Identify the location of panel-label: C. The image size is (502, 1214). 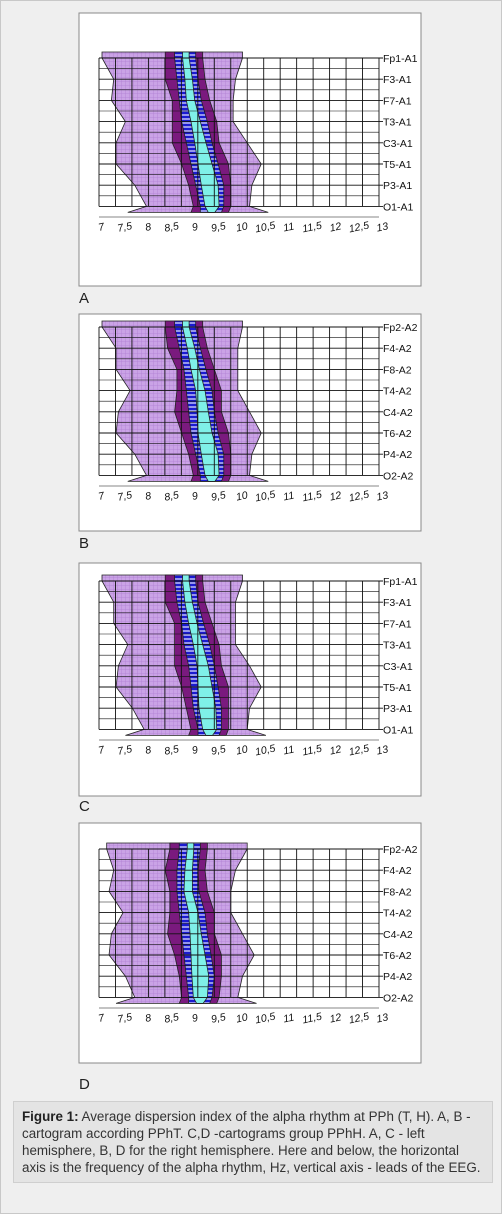
(84, 806).